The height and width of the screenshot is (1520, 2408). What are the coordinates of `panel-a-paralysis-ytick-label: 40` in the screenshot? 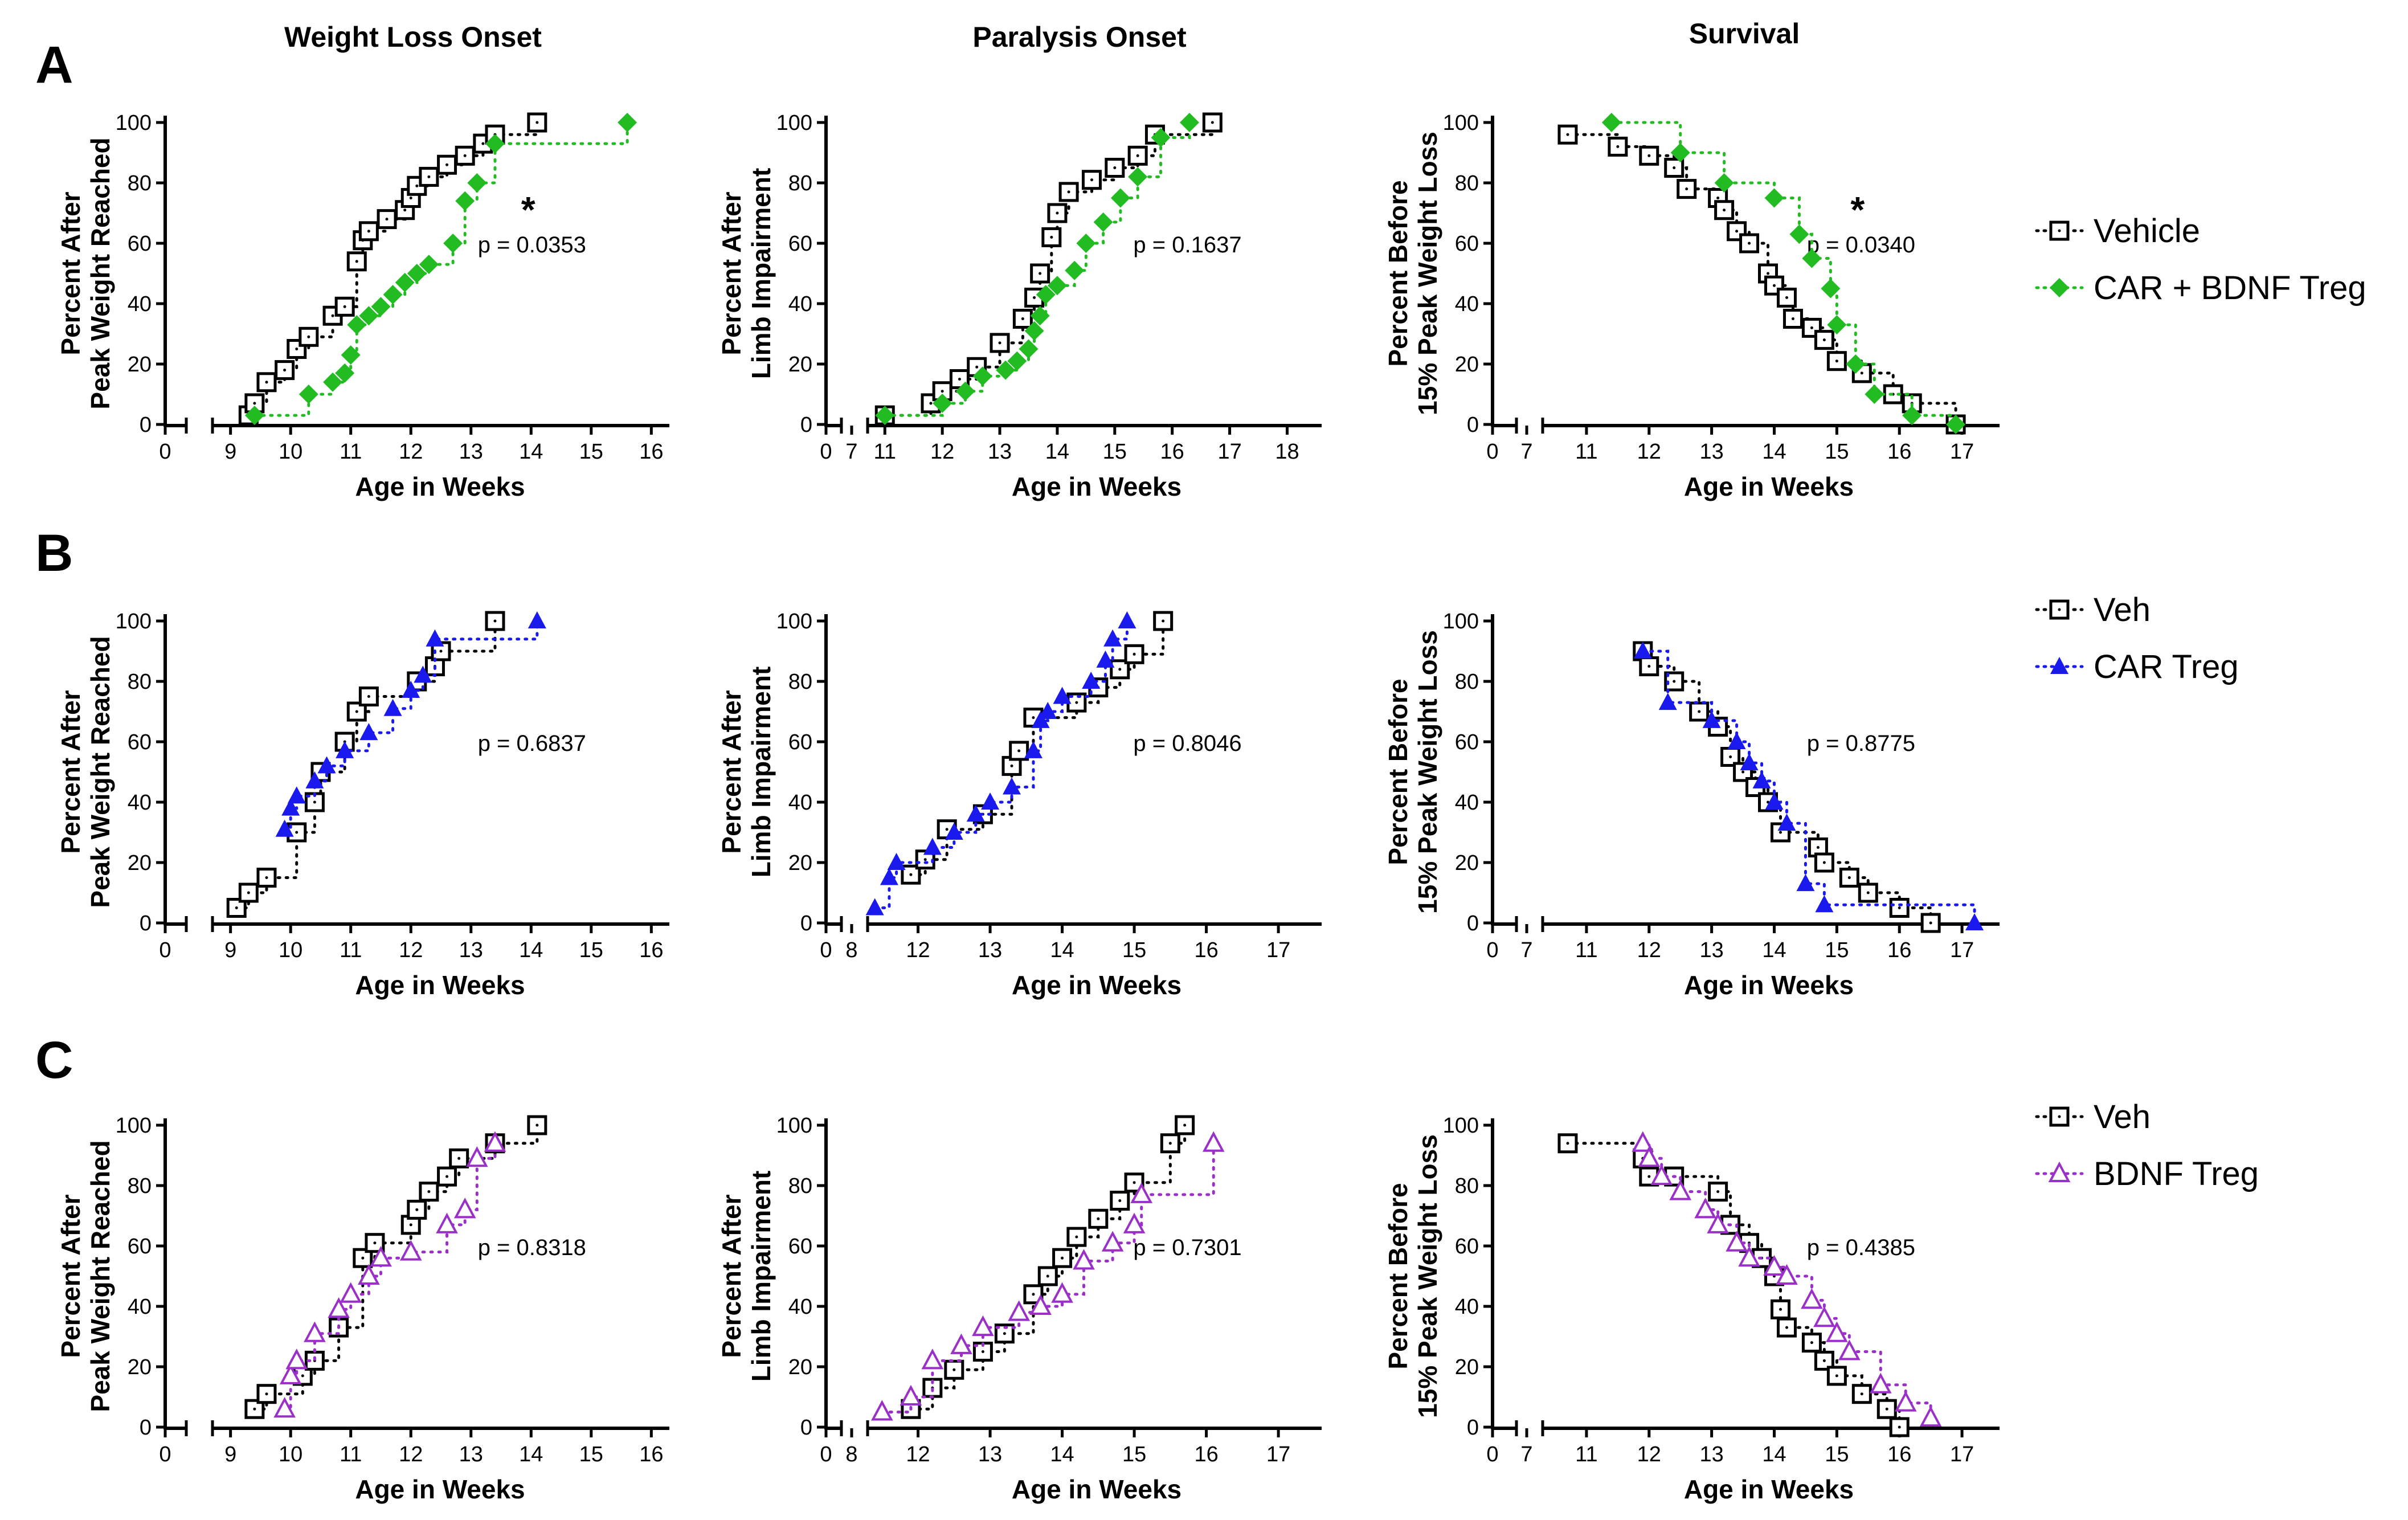 It's located at (800, 304).